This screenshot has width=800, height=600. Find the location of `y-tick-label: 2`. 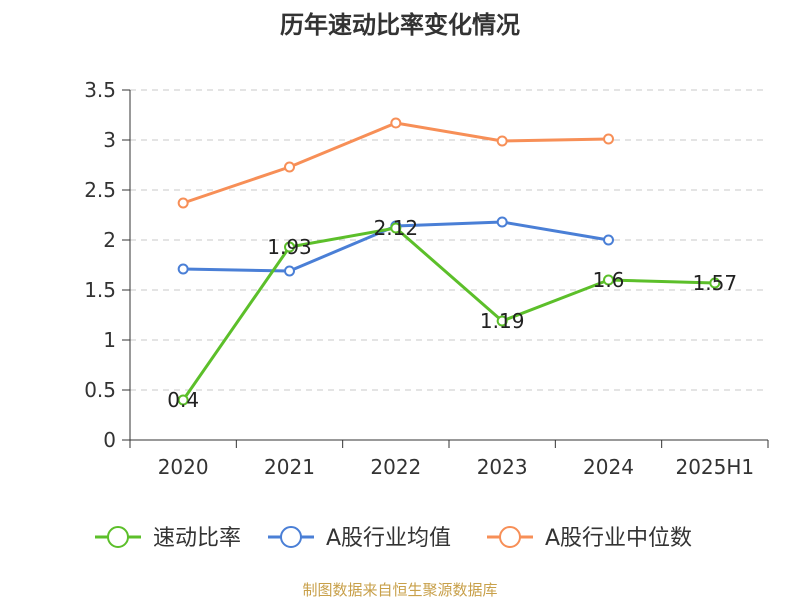

y-tick-label: 2 is located at coordinates (109, 240).